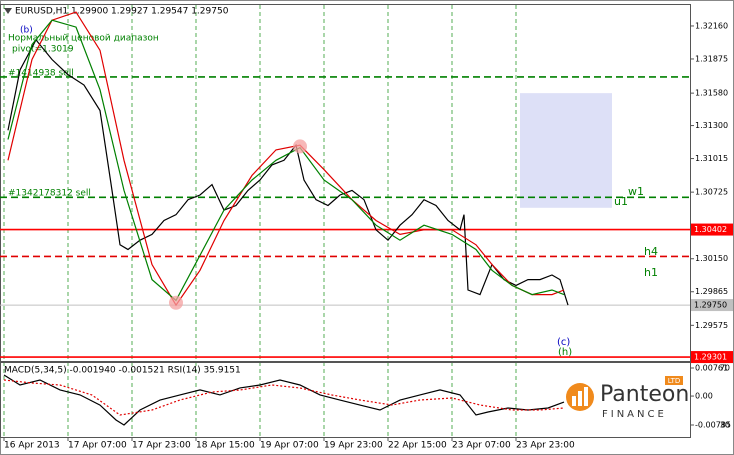  I want to click on logo: Panteon FINANCE LTD, so click(627, 398).